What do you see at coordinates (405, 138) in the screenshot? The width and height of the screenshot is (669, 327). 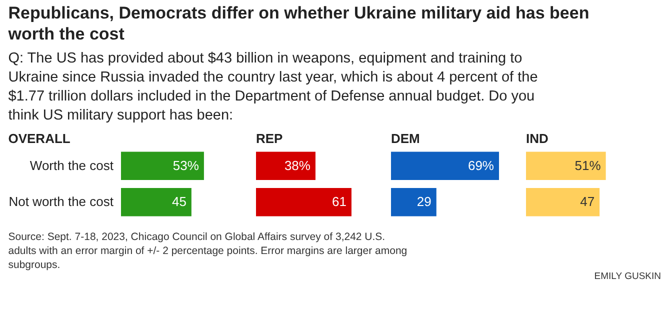 I see `chart-title: DEM` at bounding box center [405, 138].